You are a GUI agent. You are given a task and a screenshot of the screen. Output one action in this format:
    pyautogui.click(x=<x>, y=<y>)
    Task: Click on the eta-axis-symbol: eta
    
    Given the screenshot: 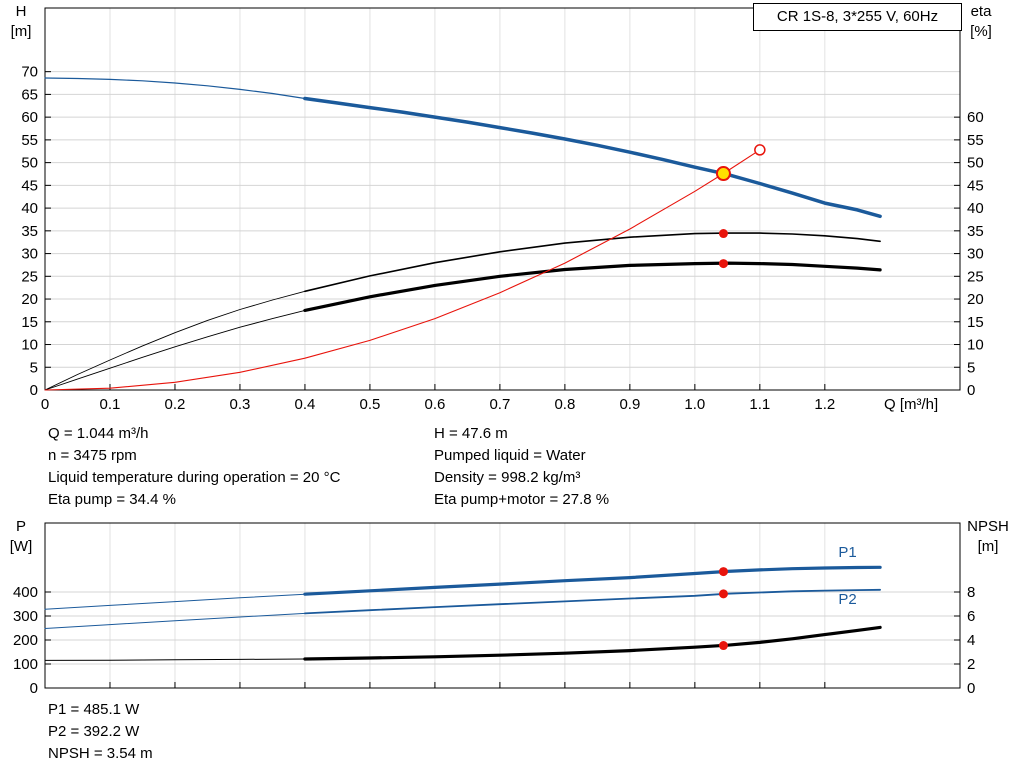 What is the action you would take?
    pyautogui.click(x=981, y=11)
    